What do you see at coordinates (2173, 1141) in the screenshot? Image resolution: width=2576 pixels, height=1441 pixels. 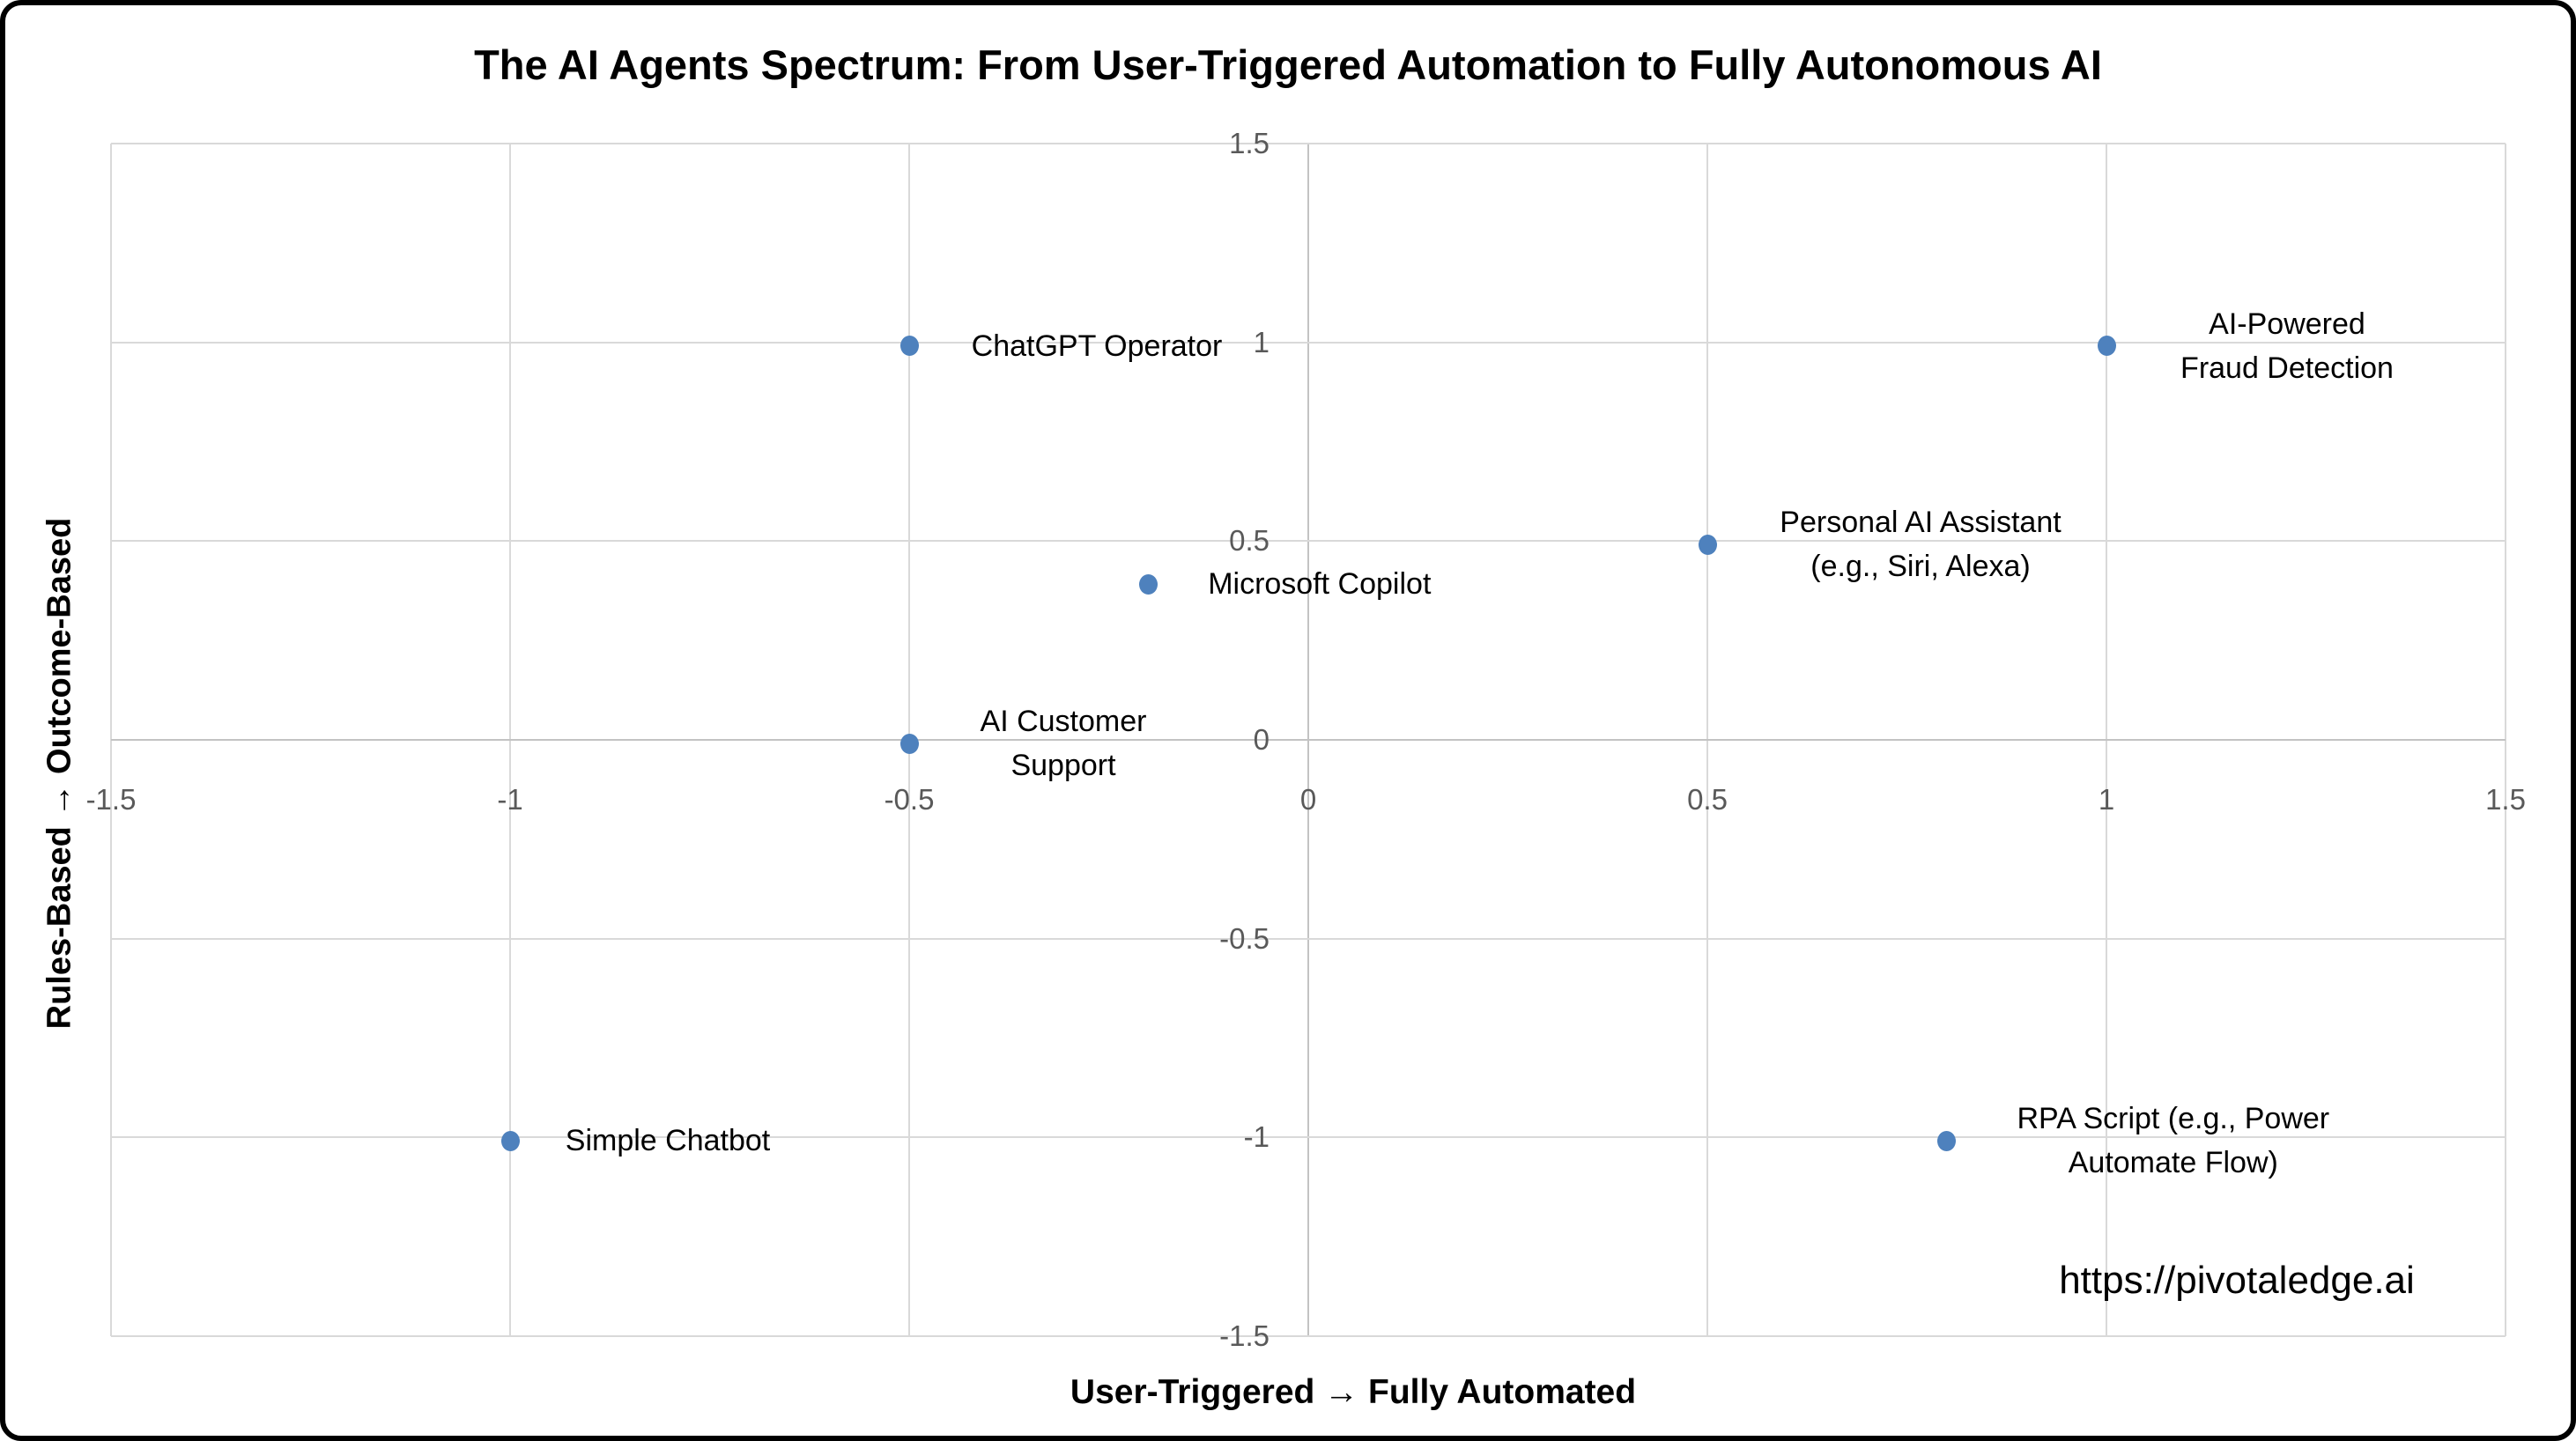 I see `data-point-label: RPA Script (e.g., Power Automate Flow)` at bounding box center [2173, 1141].